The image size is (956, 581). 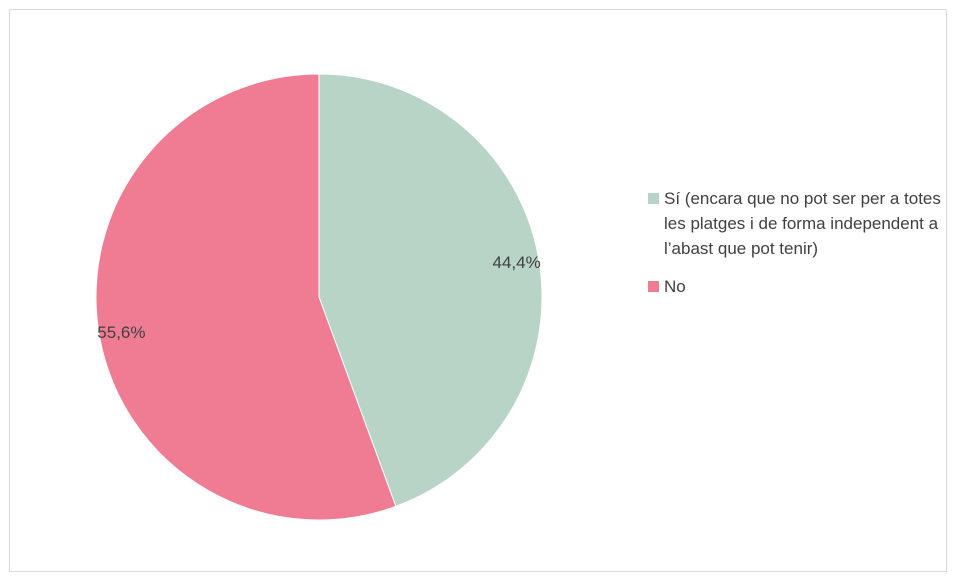 I want to click on data-label-no: 55,6%, so click(x=121, y=332).